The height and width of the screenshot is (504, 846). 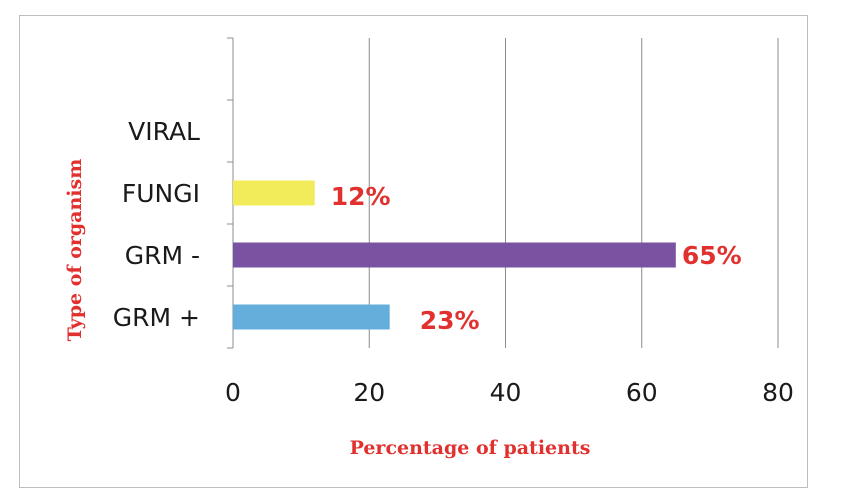 What do you see at coordinates (506, 392) in the screenshot?
I see `x-tick-label: 40` at bounding box center [506, 392].